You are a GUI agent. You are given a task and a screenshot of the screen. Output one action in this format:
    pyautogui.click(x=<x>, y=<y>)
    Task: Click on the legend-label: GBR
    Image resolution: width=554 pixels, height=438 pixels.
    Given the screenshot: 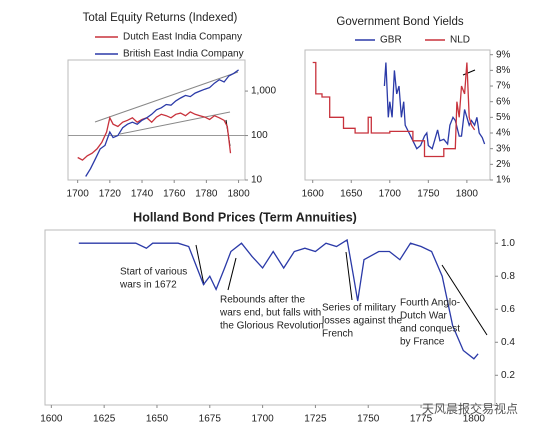 What is the action you would take?
    pyautogui.click(x=391, y=40)
    